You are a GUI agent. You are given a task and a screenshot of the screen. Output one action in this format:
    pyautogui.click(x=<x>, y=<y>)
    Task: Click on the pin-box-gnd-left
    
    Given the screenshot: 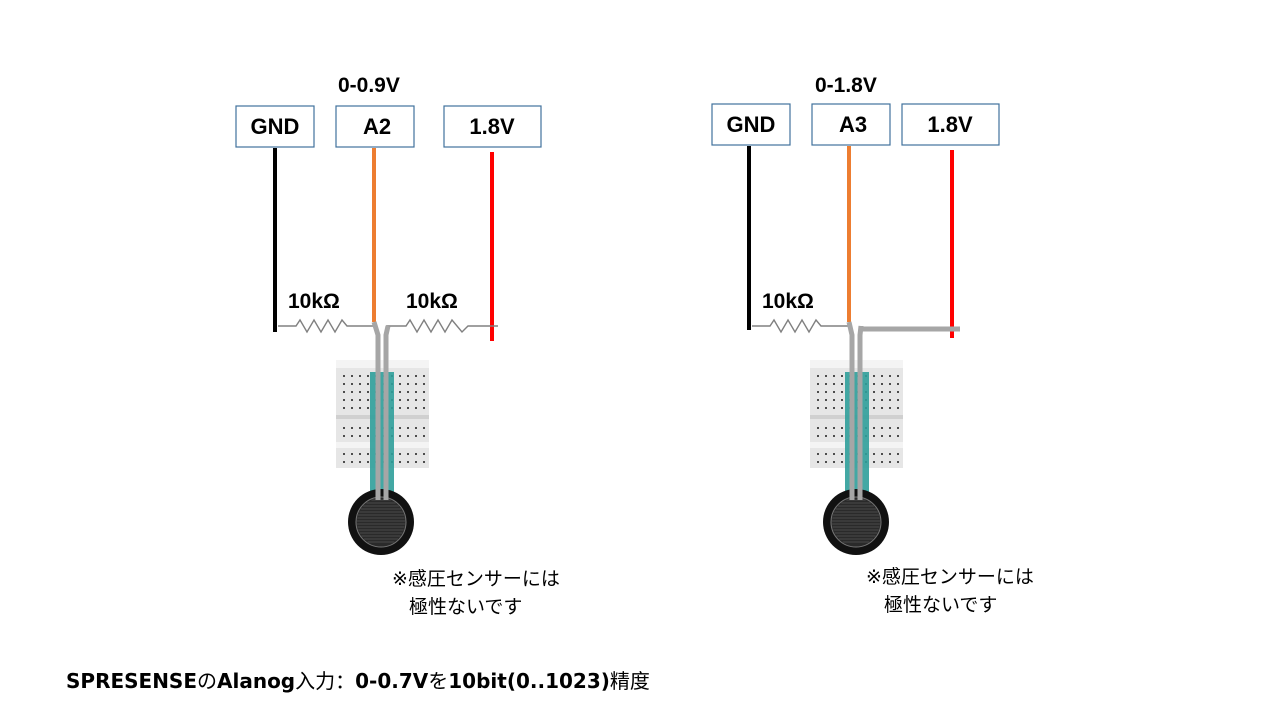 What is the action you would take?
    pyautogui.click(x=275, y=126)
    